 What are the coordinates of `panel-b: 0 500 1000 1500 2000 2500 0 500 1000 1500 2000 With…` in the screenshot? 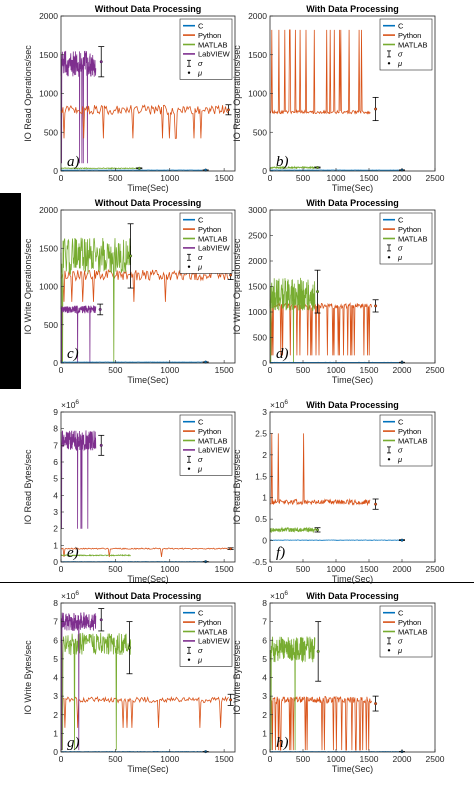 It's located at (338, 98).